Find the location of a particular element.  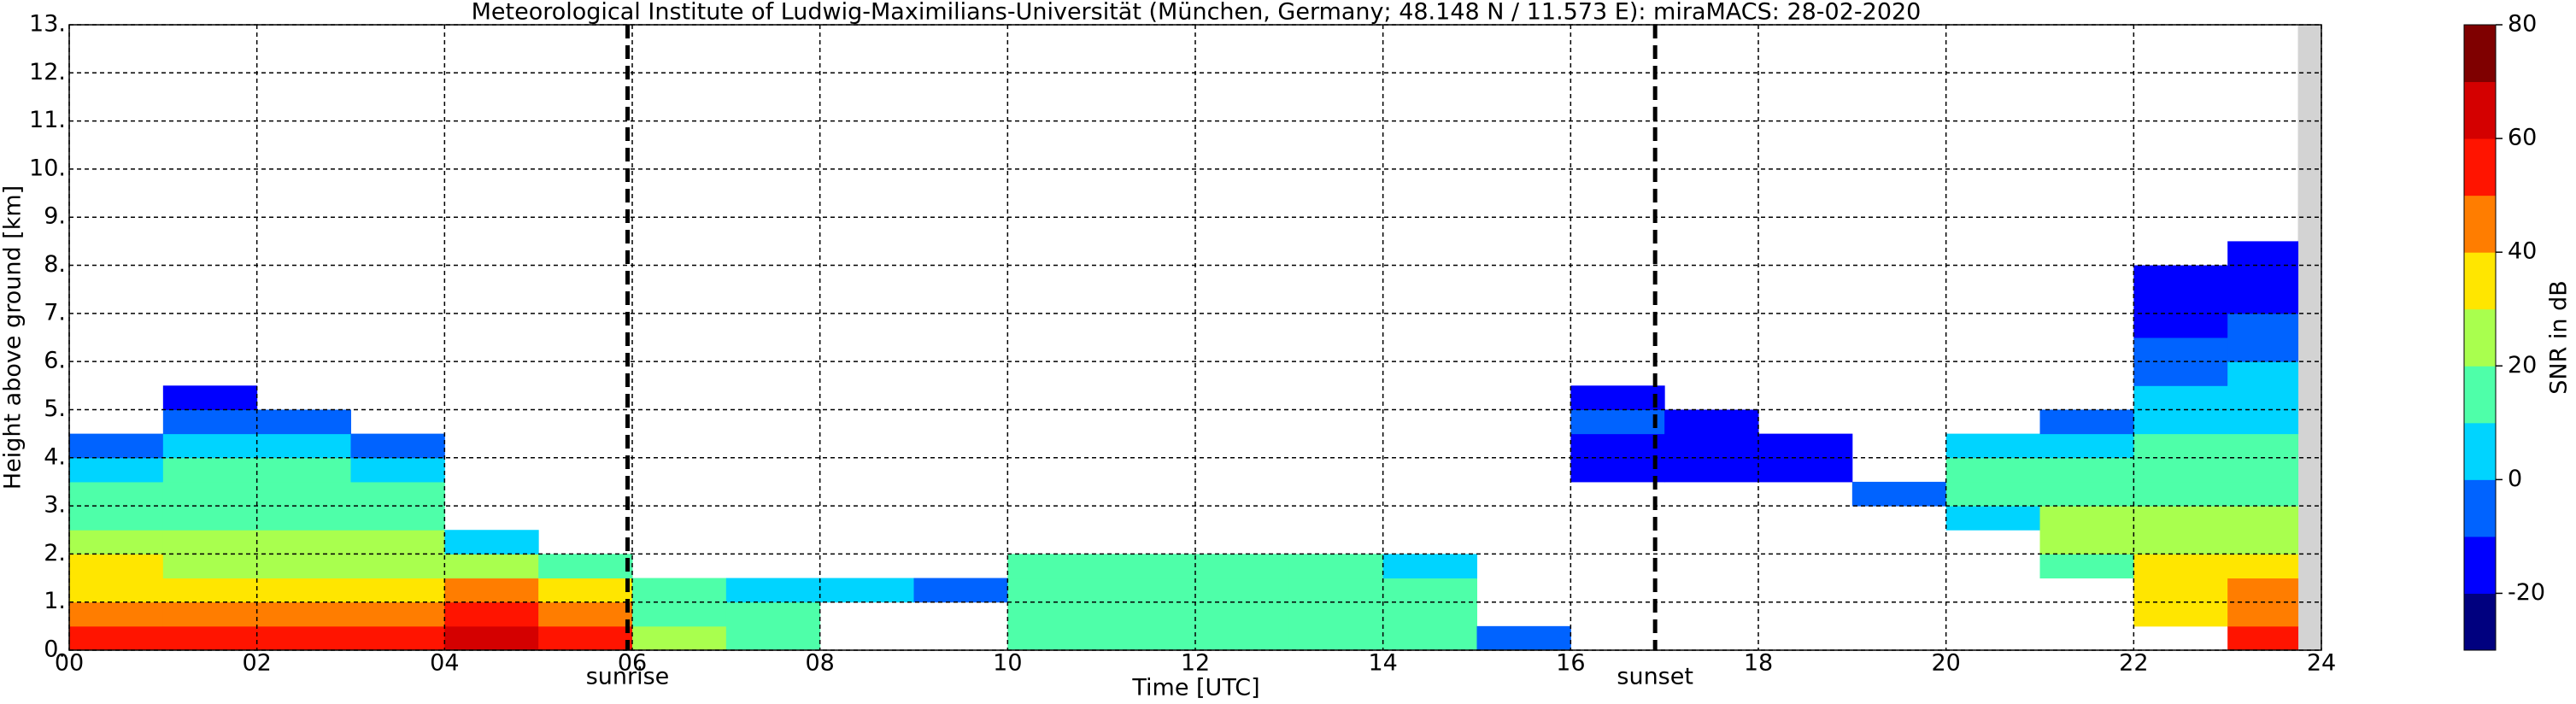

no-data-region is located at coordinates (2309, 337).